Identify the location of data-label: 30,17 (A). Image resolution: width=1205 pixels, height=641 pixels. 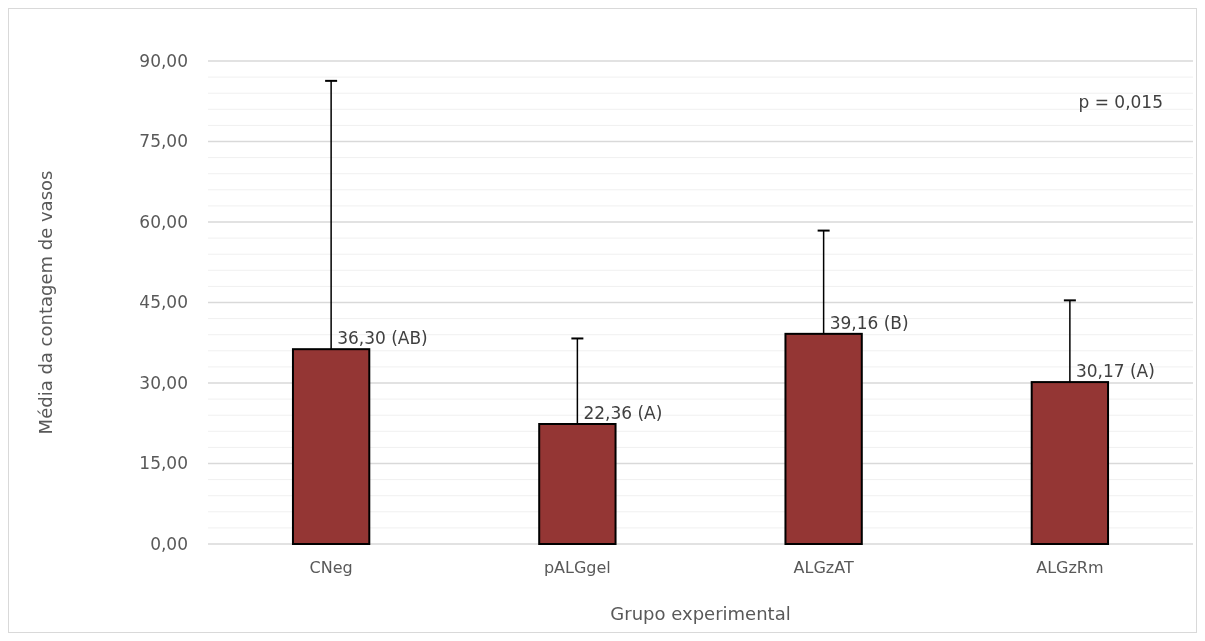
(1115, 371).